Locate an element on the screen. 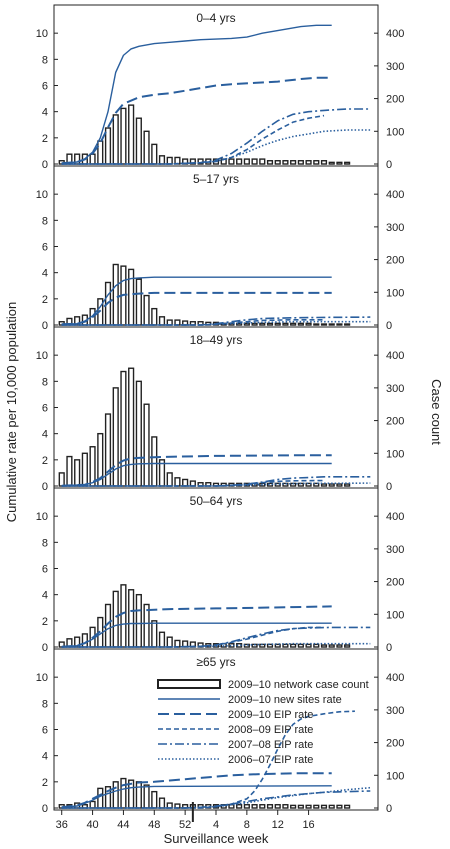  legend-item-bars: 2009–10 network case count is located at coordinates (263, 685).